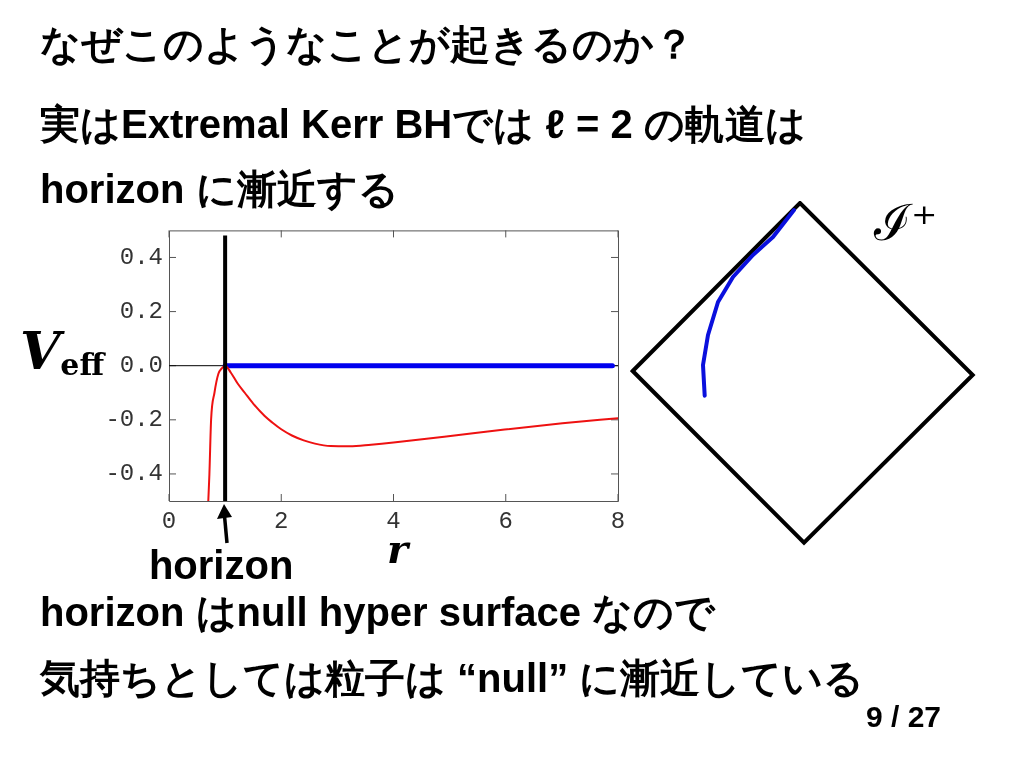  Describe the element at coordinates (423, 157) in the screenshot. I see `chart-subtitle: 実はExtremal Kerr BHでは ℓ = 2 の軌道は horizon に漸近する` at that location.